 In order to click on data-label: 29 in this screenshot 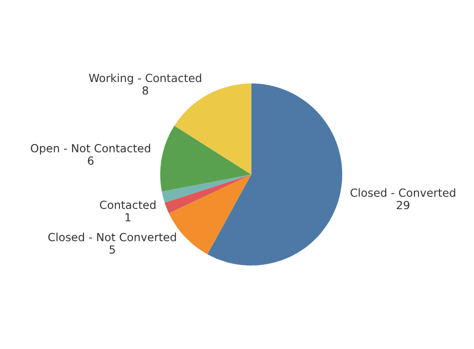, I will do `click(403, 205)`.